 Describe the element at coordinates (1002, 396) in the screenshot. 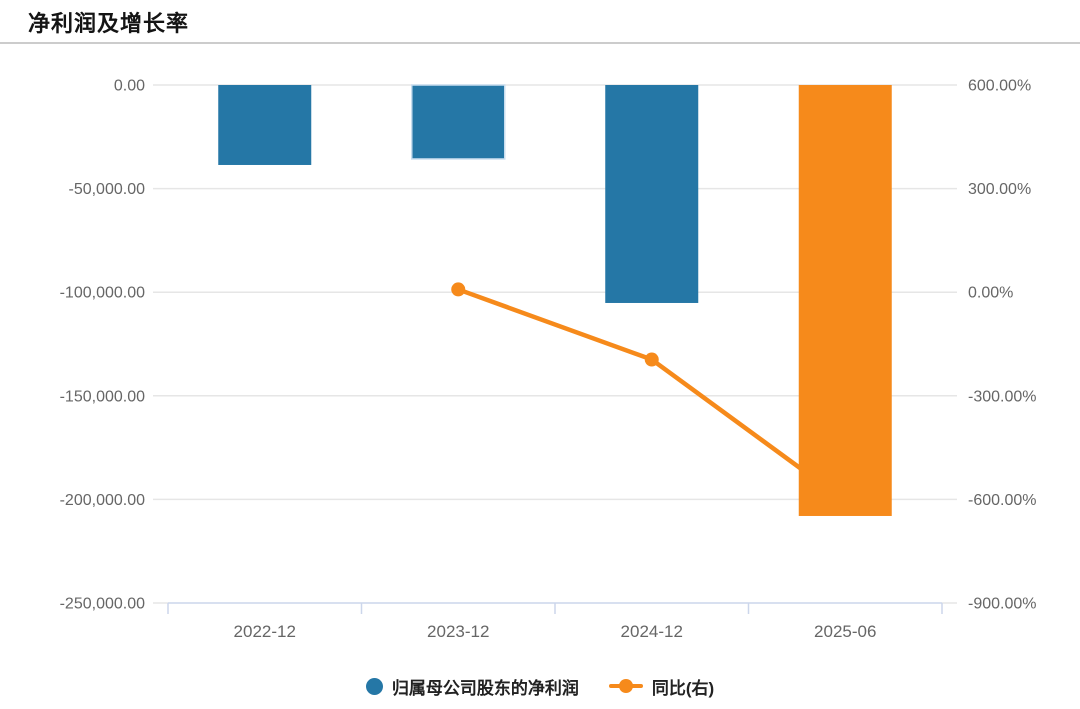

I see `y-axis-right-label: -300.00%` at that location.